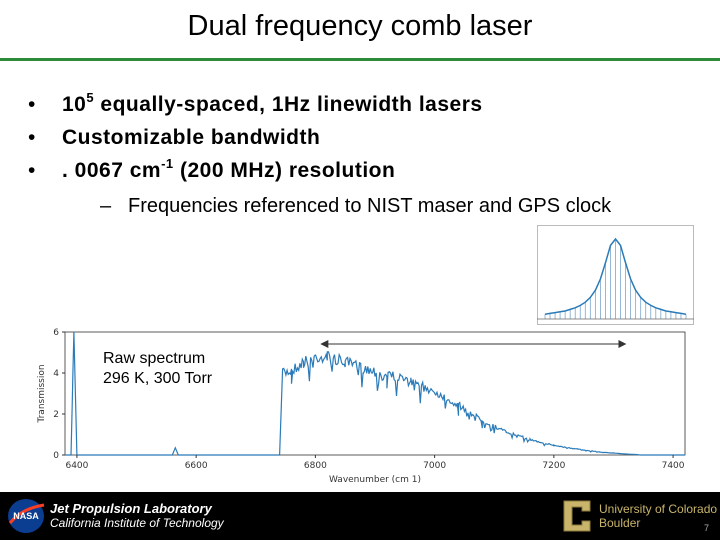 The width and height of the screenshot is (720, 540). Describe the element at coordinates (56, 415) in the screenshot. I see `y-tick-label: 2` at that location.